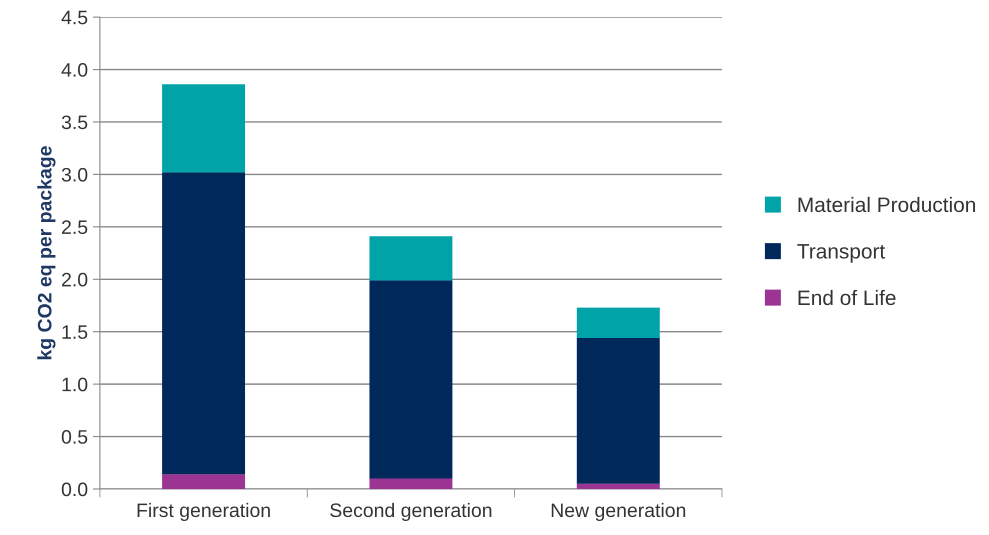 The height and width of the screenshot is (535, 989). I want to click on y-tick-label: 4.5, so click(75, 17).